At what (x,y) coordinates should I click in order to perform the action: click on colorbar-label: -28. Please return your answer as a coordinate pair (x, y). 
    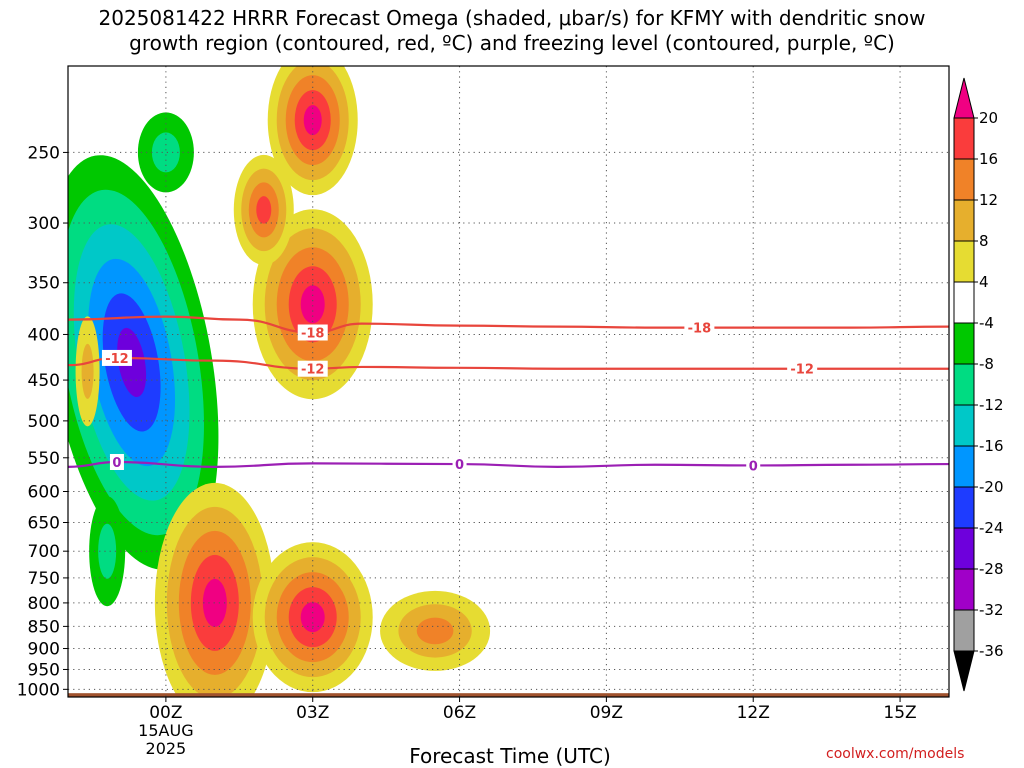
    Looking at the image, I should click on (991, 569).